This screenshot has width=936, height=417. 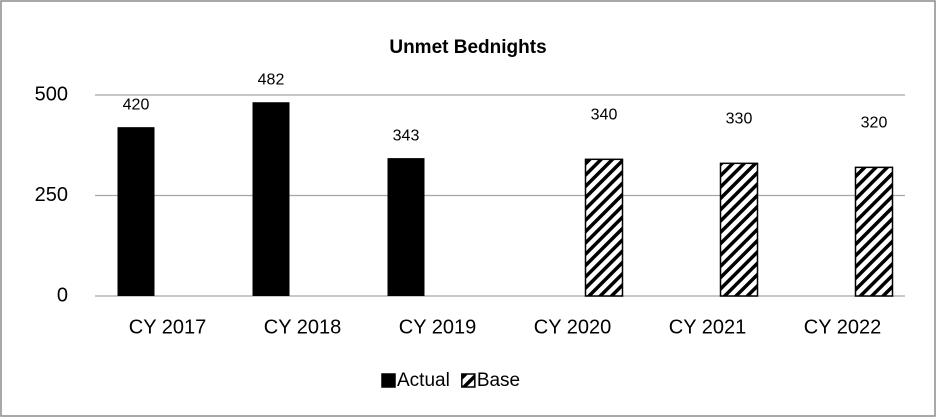 What do you see at coordinates (604, 115) in the screenshot?
I see `data-label: 340` at bounding box center [604, 115].